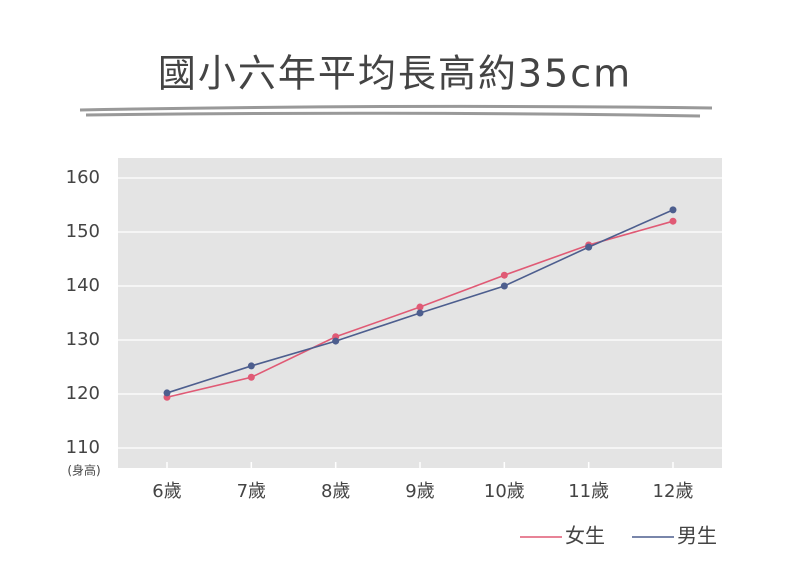 Image resolution: width=790 pixels, height=579 pixels. I want to click on legend-label: 男生, so click(697, 536).